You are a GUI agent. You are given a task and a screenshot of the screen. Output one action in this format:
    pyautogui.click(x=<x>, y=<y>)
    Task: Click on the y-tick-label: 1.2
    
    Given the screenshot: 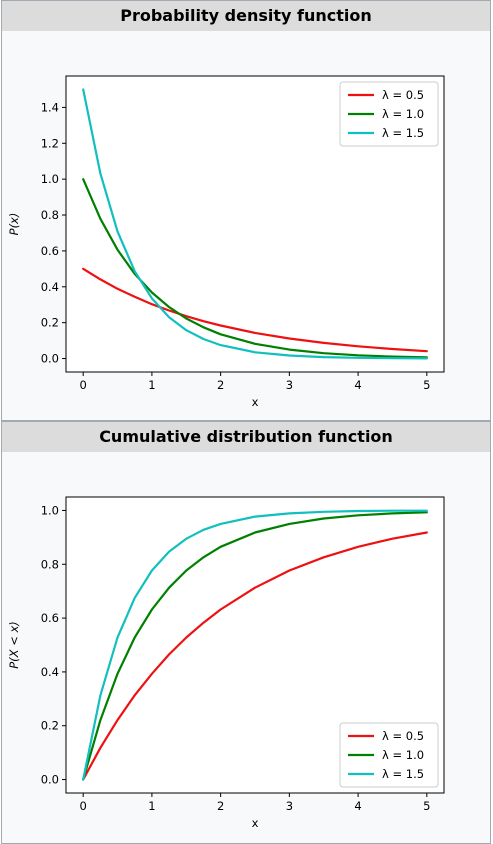 What is the action you would take?
    pyautogui.click(x=50, y=143)
    